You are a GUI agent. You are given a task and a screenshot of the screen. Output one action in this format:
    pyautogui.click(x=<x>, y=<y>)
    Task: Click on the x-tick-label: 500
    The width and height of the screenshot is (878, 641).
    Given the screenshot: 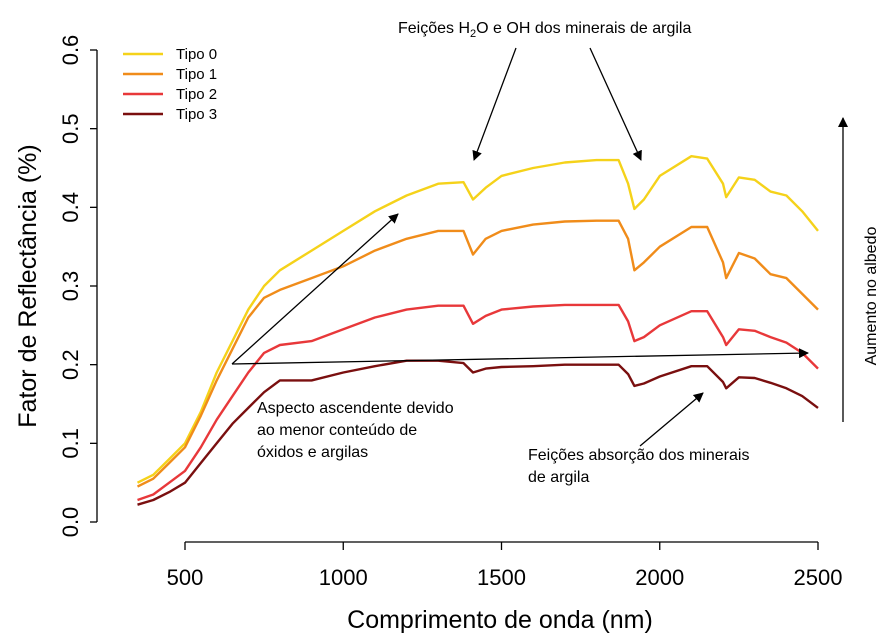 What is the action you would take?
    pyautogui.click(x=185, y=577)
    